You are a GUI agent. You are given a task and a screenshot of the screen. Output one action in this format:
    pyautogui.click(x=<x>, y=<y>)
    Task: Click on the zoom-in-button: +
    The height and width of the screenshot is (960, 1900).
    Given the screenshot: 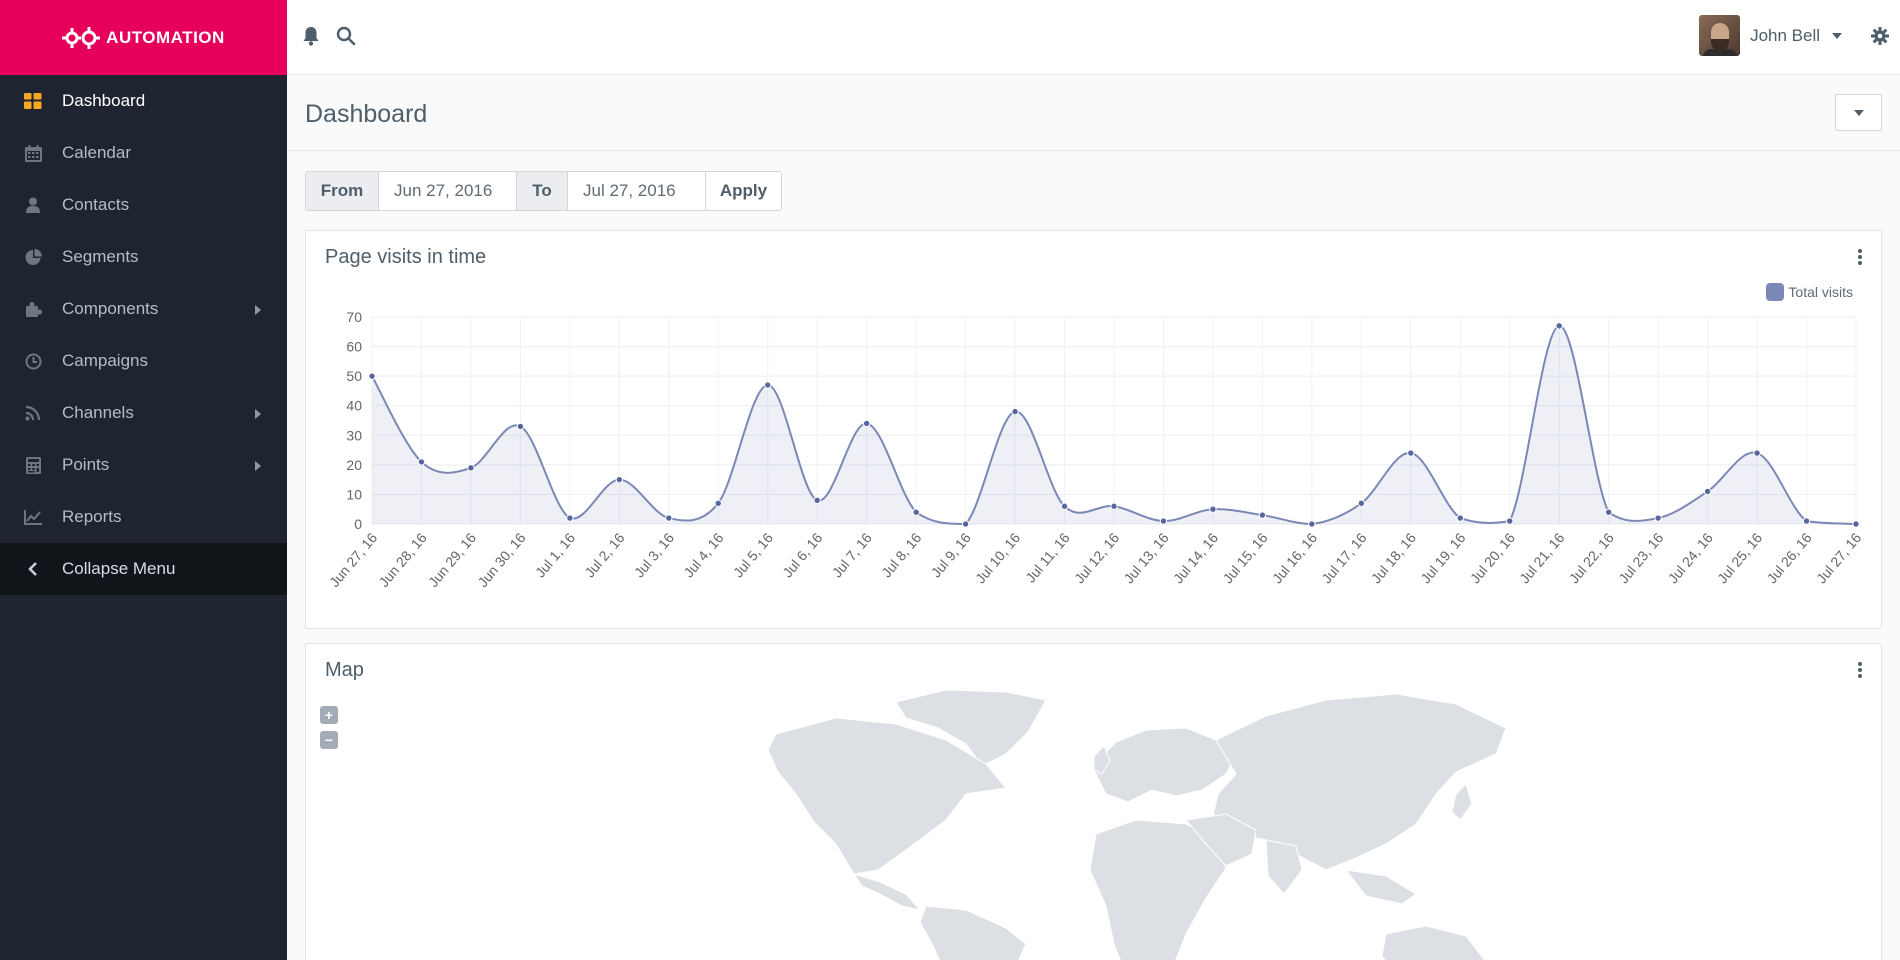 What is the action you would take?
    pyautogui.click(x=329, y=715)
    